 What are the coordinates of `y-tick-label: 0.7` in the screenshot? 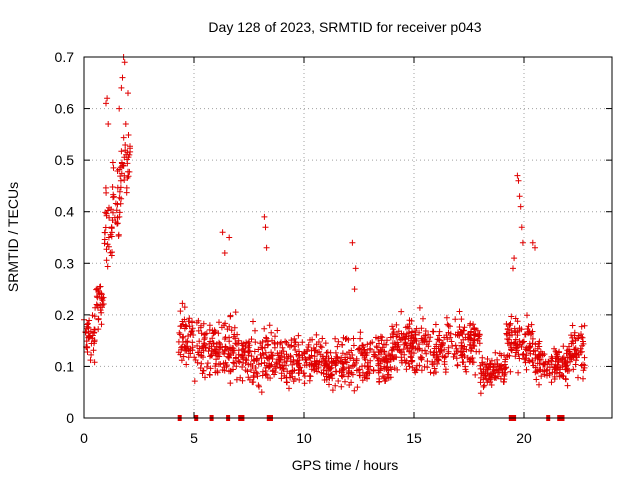 It's located at (65, 57).